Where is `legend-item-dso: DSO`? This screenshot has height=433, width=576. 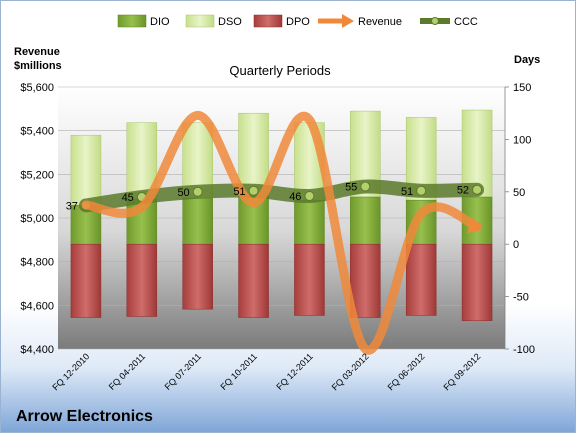
legend-item-dso: DSO is located at coordinates (213, 21).